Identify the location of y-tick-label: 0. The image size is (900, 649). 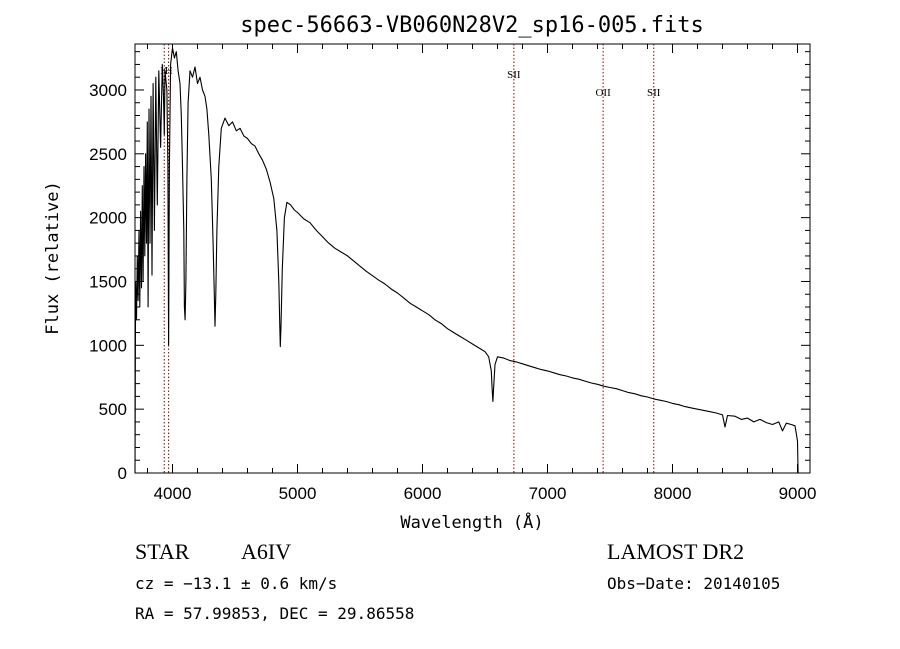
(122, 473).